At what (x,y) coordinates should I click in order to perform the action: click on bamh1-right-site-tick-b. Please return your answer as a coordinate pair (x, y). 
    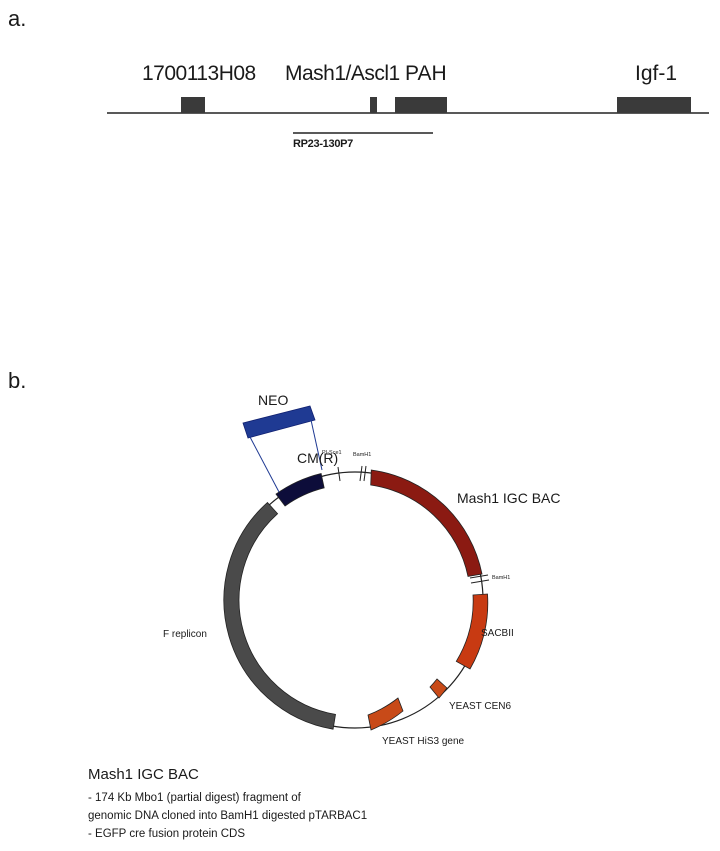
    Looking at the image, I should click on (480, 581).